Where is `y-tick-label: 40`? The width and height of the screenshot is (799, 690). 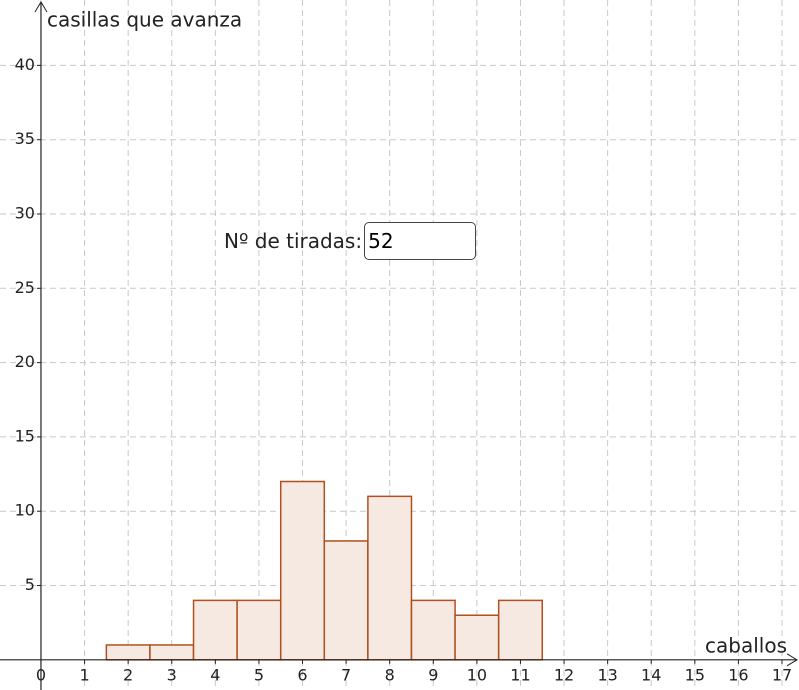 y-tick-label: 40 is located at coordinates (25, 64).